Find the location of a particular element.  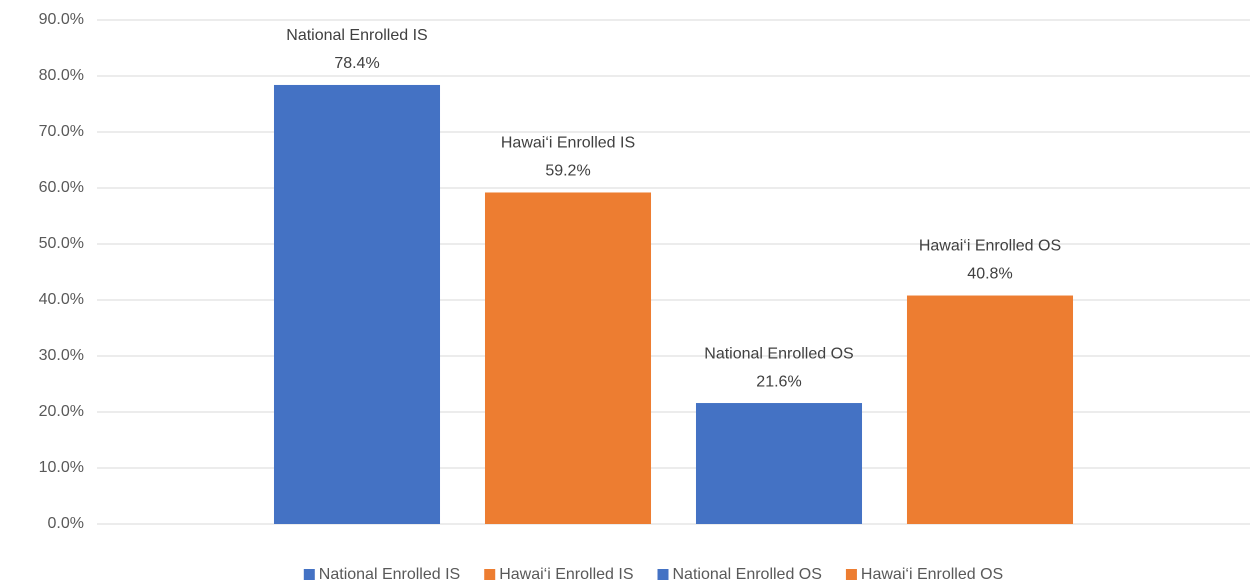

y-tick-label: 60.0% is located at coordinates (61, 187).